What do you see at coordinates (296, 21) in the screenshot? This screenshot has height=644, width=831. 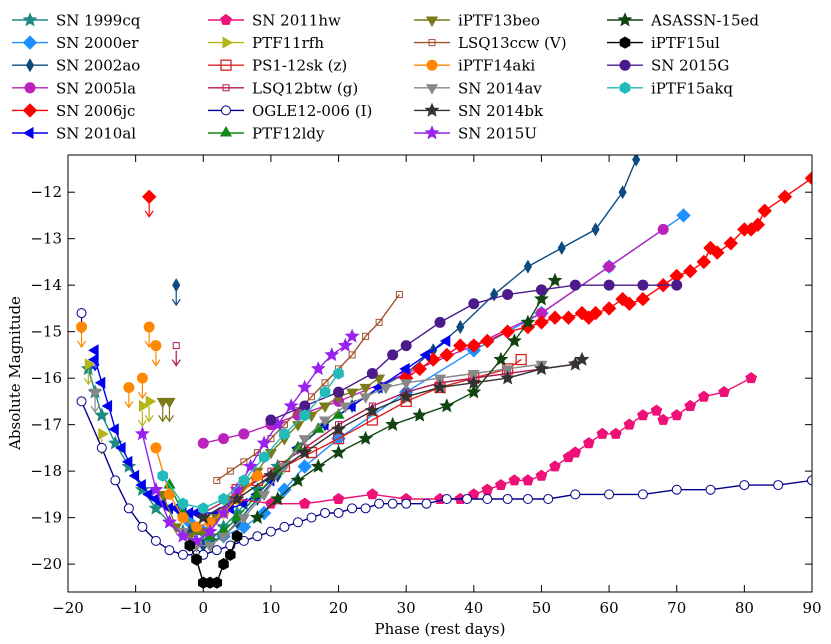 I see `legend-label: SN 2011hw` at bounding box center [296, 21].